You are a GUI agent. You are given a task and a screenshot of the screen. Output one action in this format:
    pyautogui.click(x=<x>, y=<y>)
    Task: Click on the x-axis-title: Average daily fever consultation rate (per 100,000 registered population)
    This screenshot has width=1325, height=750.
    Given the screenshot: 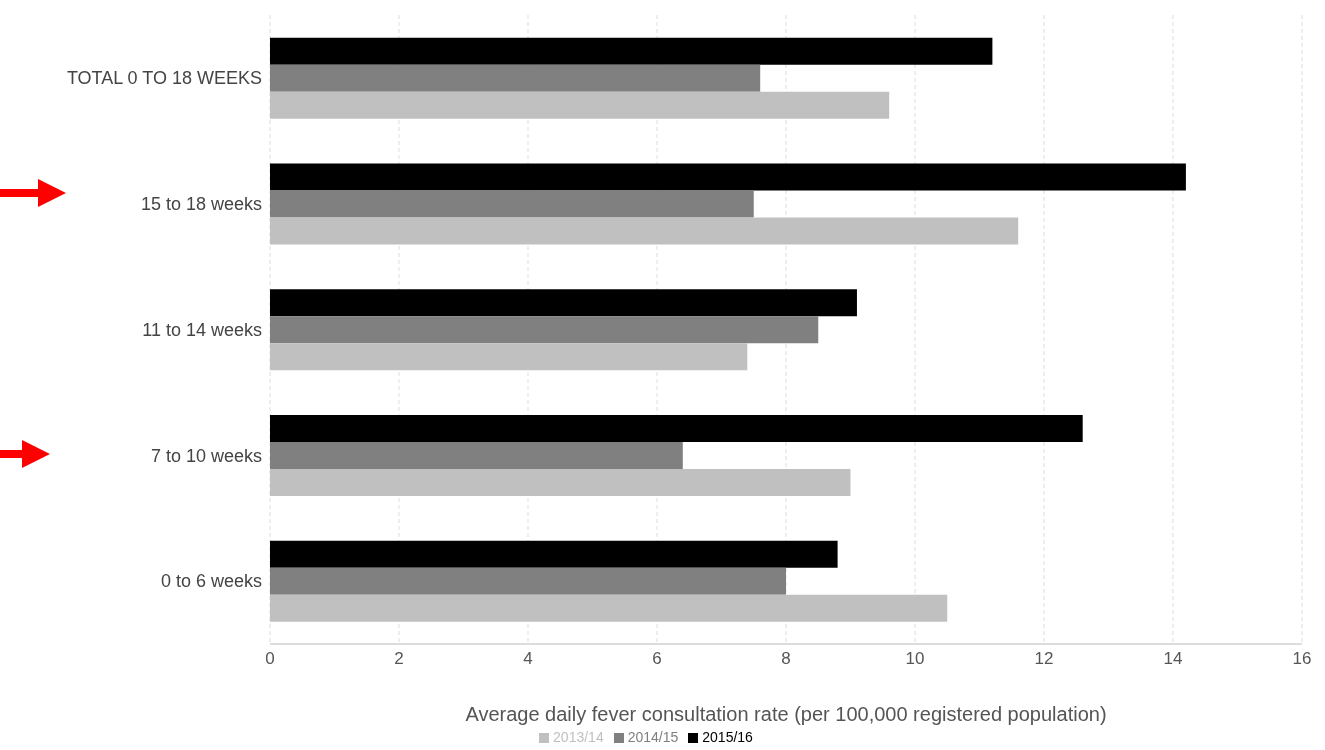 What is the action you would take?
    pyautogui.click(x=786, y=714)
    